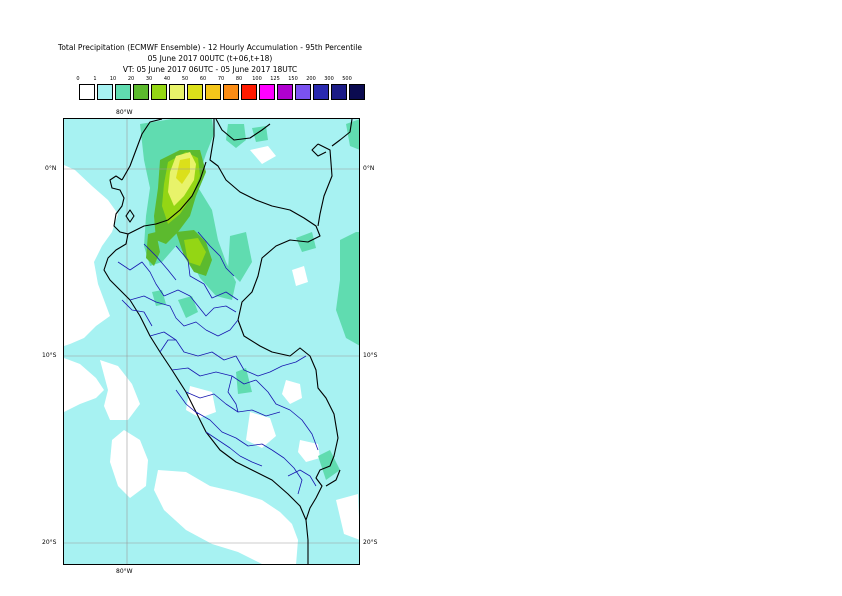 The width and height of the screenshot is (842, 596). I want to click on legend-tick-label: 200, so click(311, 79).